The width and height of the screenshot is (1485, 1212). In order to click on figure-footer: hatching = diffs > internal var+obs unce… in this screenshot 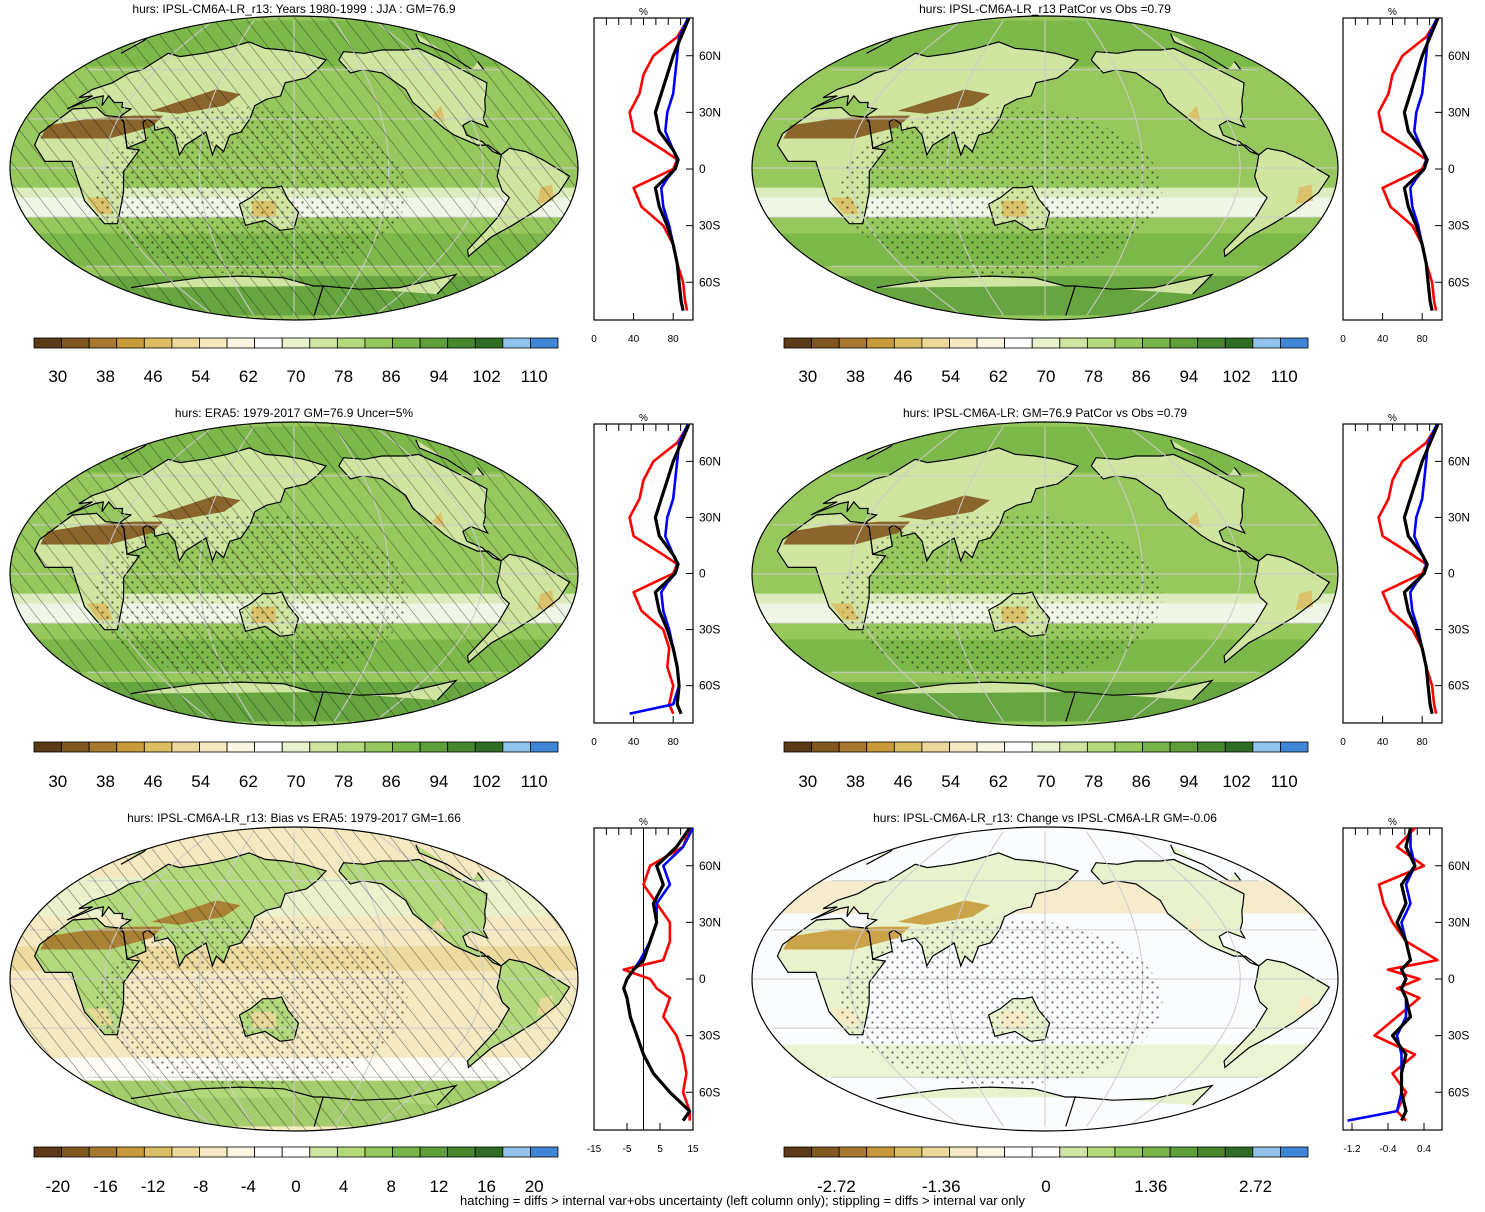, I will do `click(742, 1200)`.